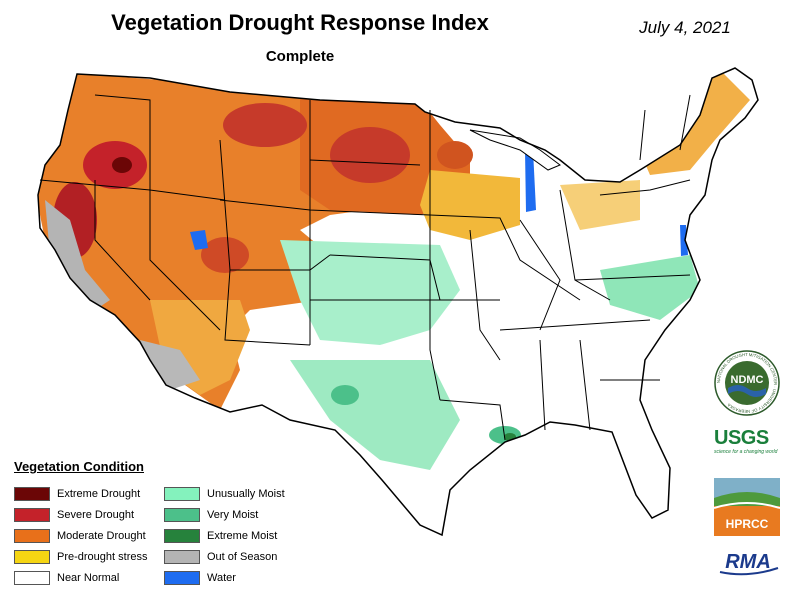 Image resolution: width=800 pixels, height=601 pixels. Describe the element at coordinates (102, 557) in the screenshot. I see `legend-label: Pre-drought stress` at that location.